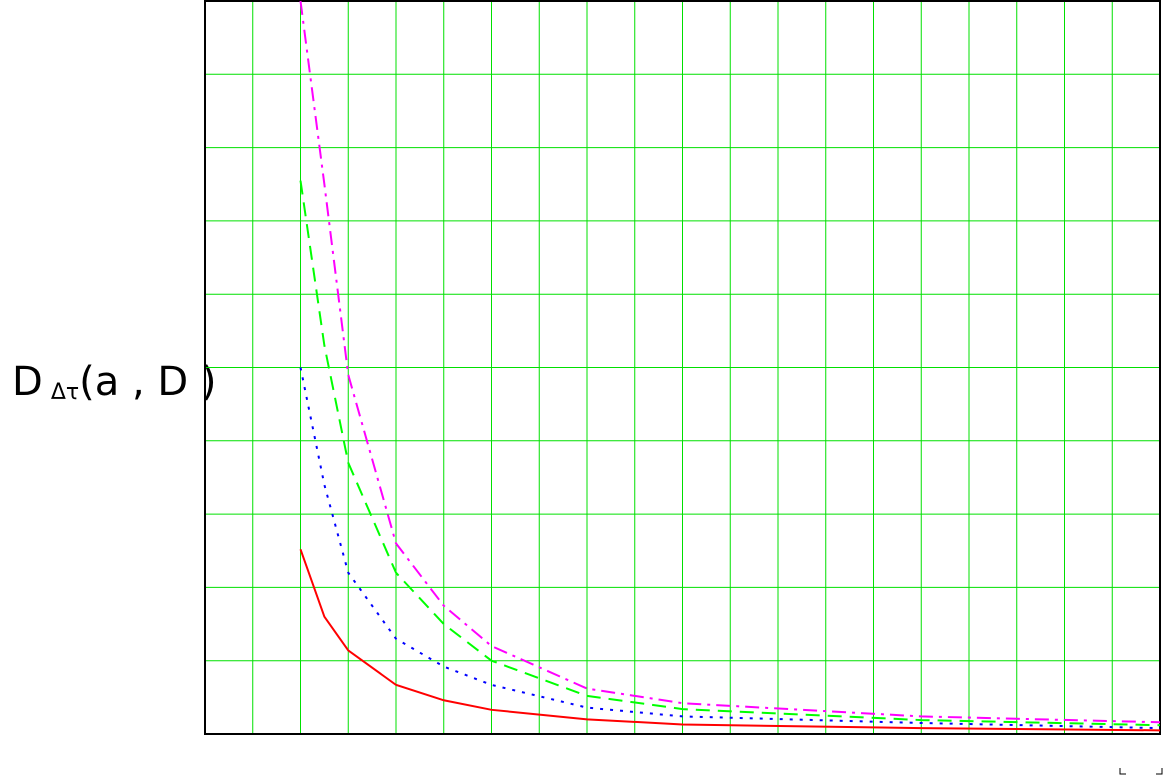  Describe the element at coordinates (65, 392) in the screenshot. I see `y-label-subscript: Δτ` at that location.